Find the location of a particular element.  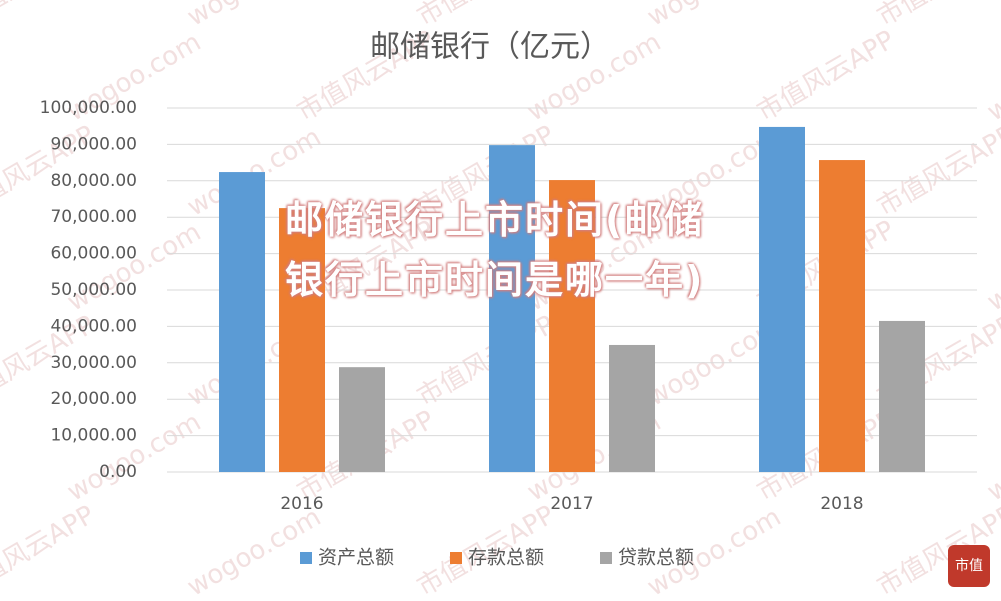

legend-label: 资产总额 is located at coordinates (356, 558).